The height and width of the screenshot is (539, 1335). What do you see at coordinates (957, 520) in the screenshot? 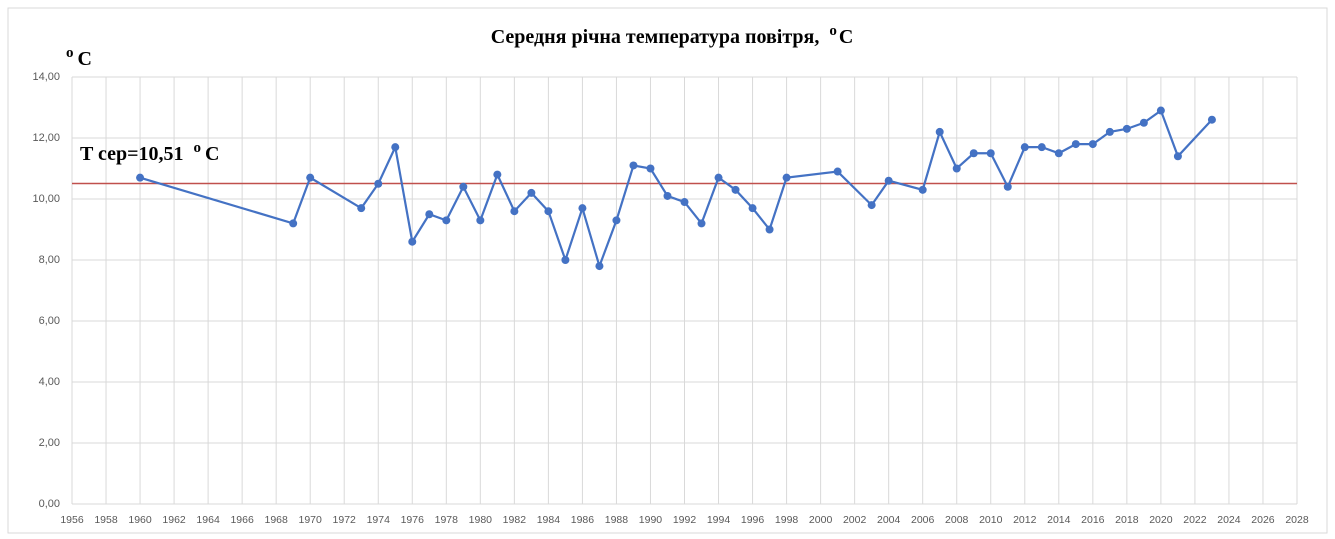
I see `x-tick-label: 2008` at bounding box center [957, 520].